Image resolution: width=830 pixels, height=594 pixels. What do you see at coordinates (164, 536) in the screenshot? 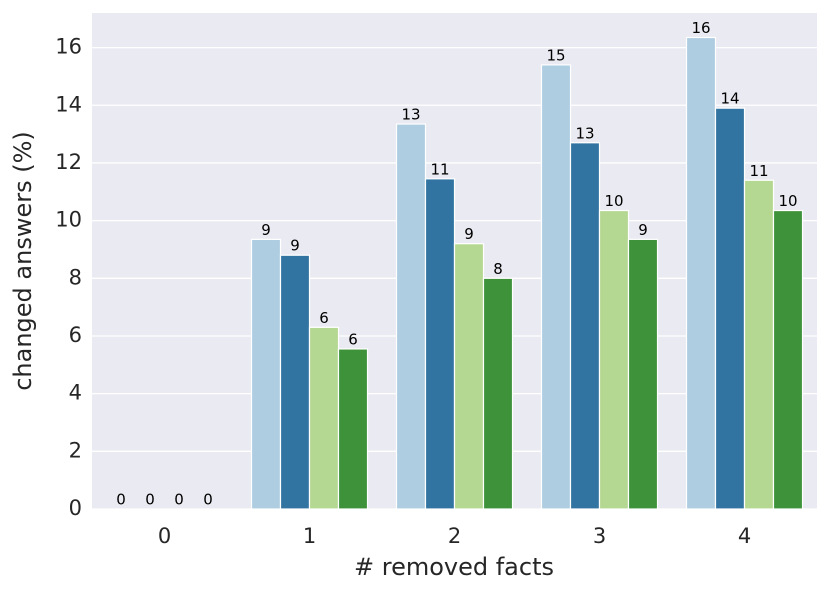
I see `x-tick-label: 0` at bounding box center [164, 536].